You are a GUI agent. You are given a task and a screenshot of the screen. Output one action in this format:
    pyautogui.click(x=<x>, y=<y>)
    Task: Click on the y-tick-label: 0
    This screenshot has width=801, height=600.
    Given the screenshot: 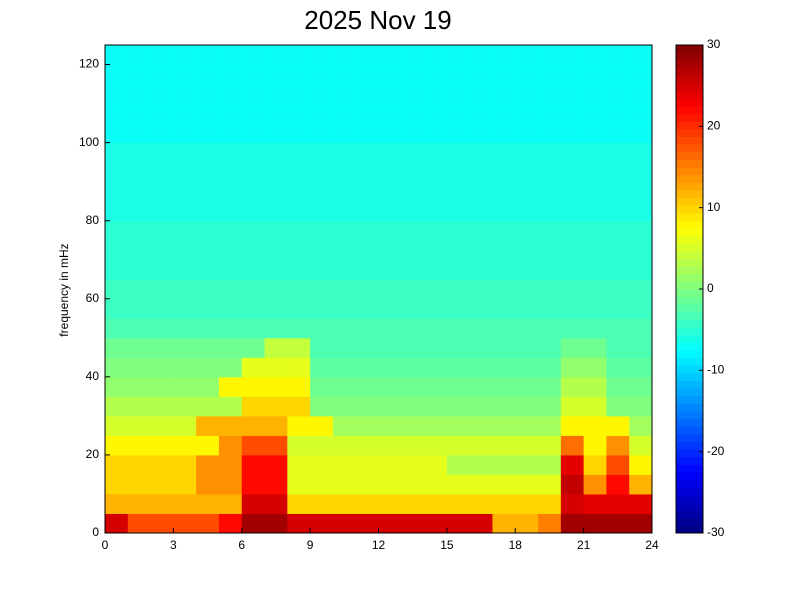 What is the action you would take?
    pyautogui.click(x=95, y=532)
    